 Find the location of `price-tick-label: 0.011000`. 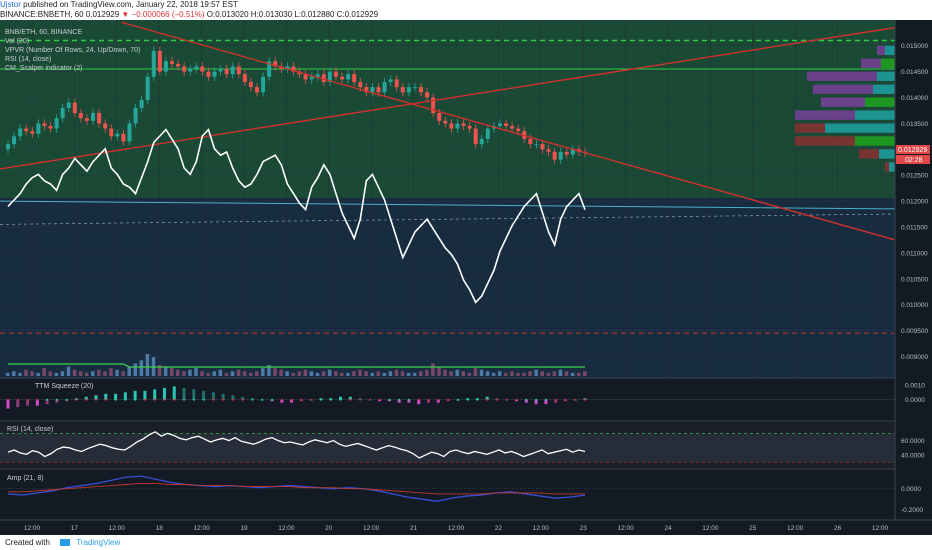

price-tick-label: 0.011000 is located at coordinates (914, 253).